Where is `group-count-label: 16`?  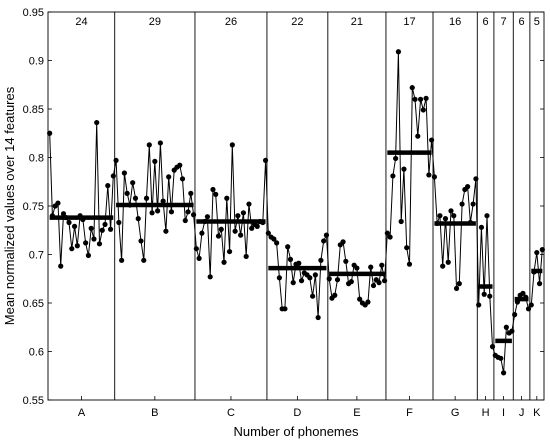 group-count-label: 16 is located at coordinates (455, 22).